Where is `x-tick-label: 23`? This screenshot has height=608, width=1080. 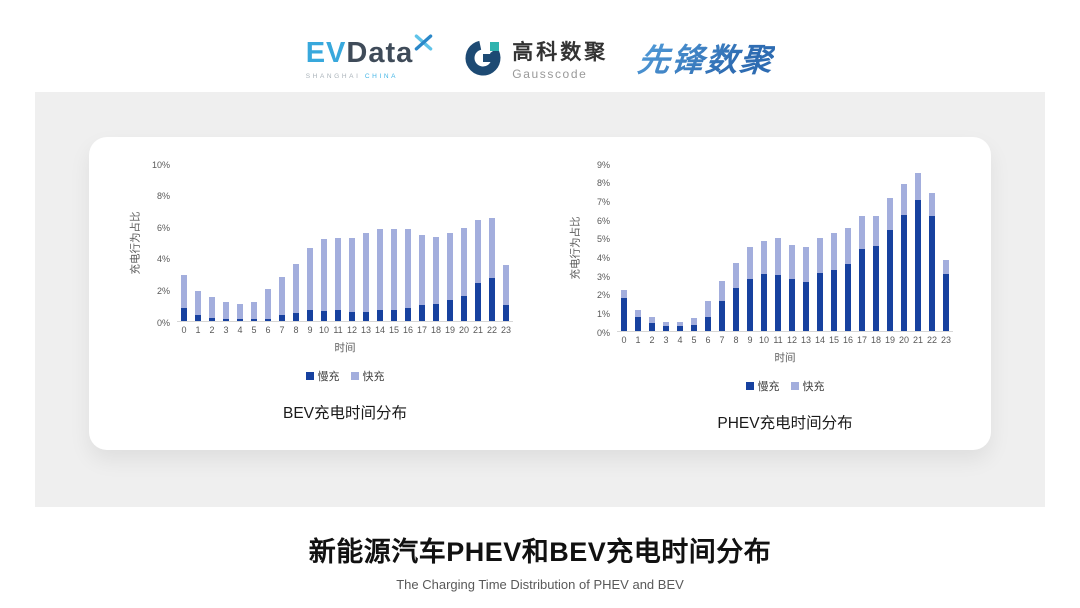
x-tick-label: 23 is located at coordinates (945, 340).